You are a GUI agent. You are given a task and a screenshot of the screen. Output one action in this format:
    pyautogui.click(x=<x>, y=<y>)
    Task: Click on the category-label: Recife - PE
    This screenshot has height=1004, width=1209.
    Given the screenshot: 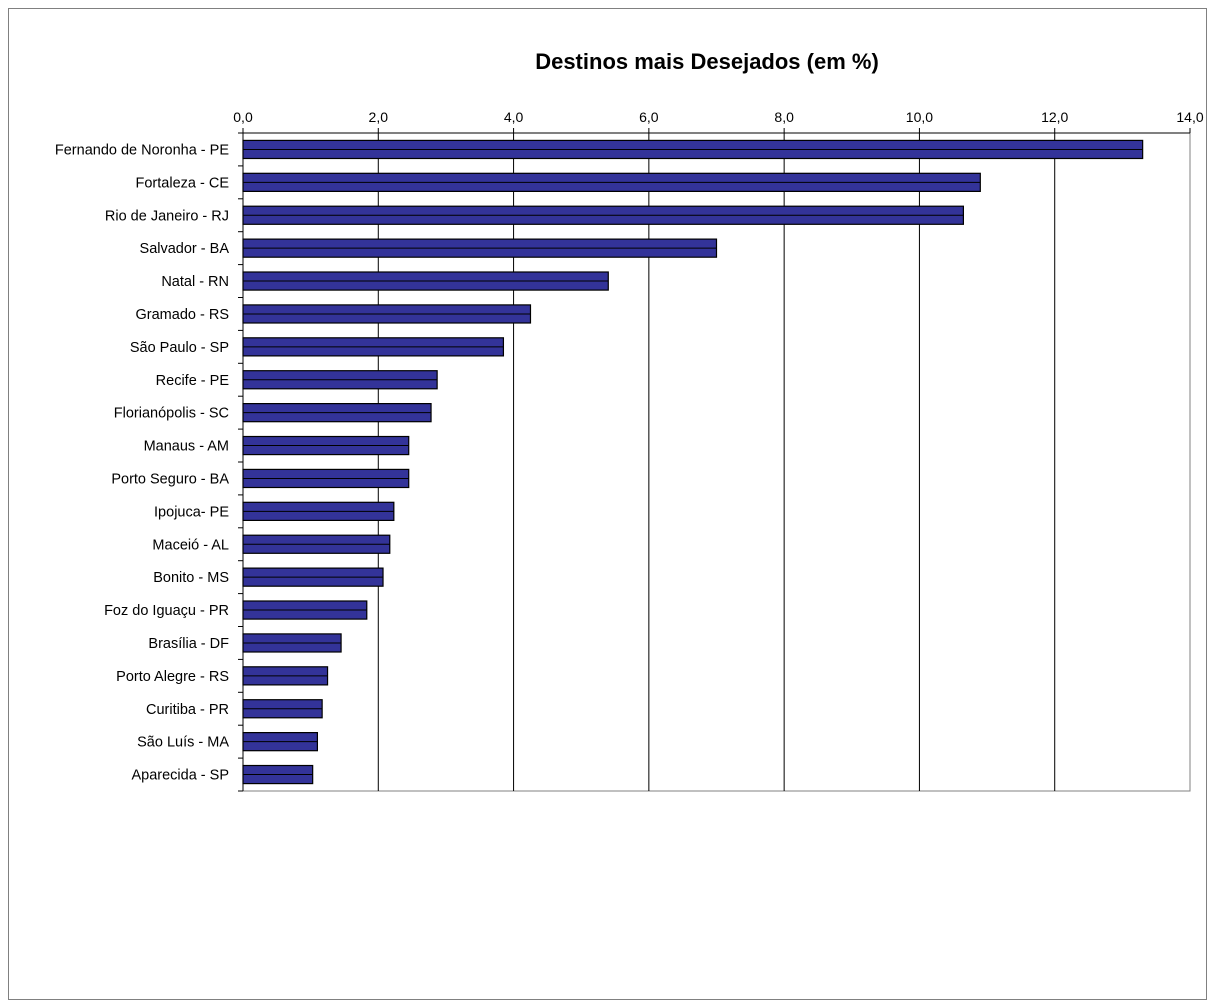 What is the action you would take?
    pyautogui.click(x=193, y=381)
    